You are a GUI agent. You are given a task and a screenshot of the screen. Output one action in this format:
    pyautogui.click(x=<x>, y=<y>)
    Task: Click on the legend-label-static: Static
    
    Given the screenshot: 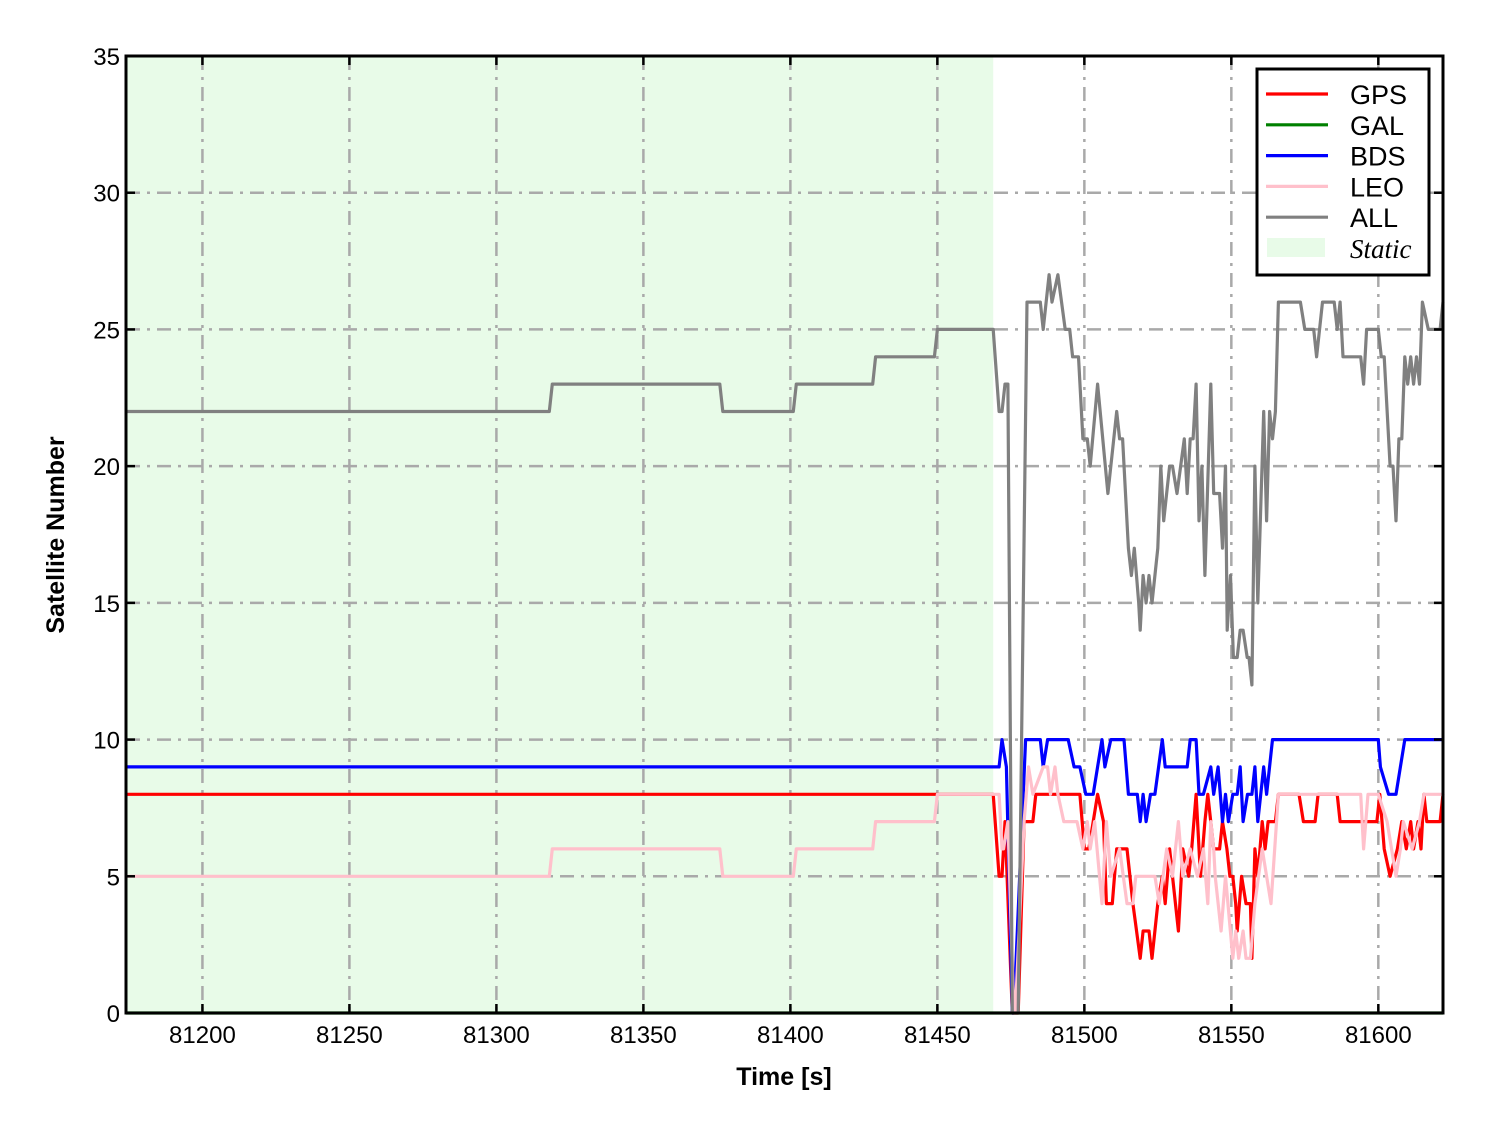 What is the action you would take?
    pyautogui.click(x=1381, y=249)
    